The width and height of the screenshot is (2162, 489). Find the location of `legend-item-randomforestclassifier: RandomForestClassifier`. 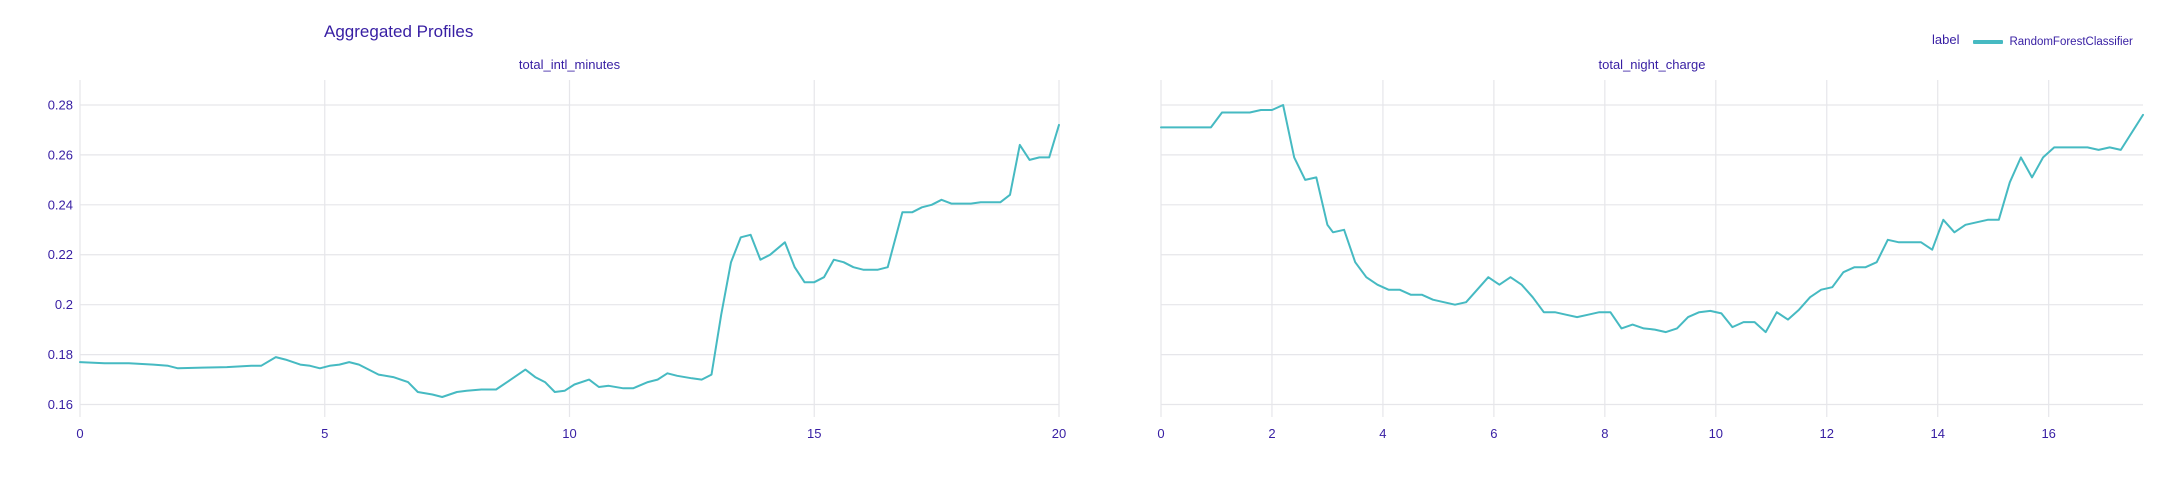

legend-item-randomforestclassifier: RandomForestClassifier is located at coordinates (2053, 42).